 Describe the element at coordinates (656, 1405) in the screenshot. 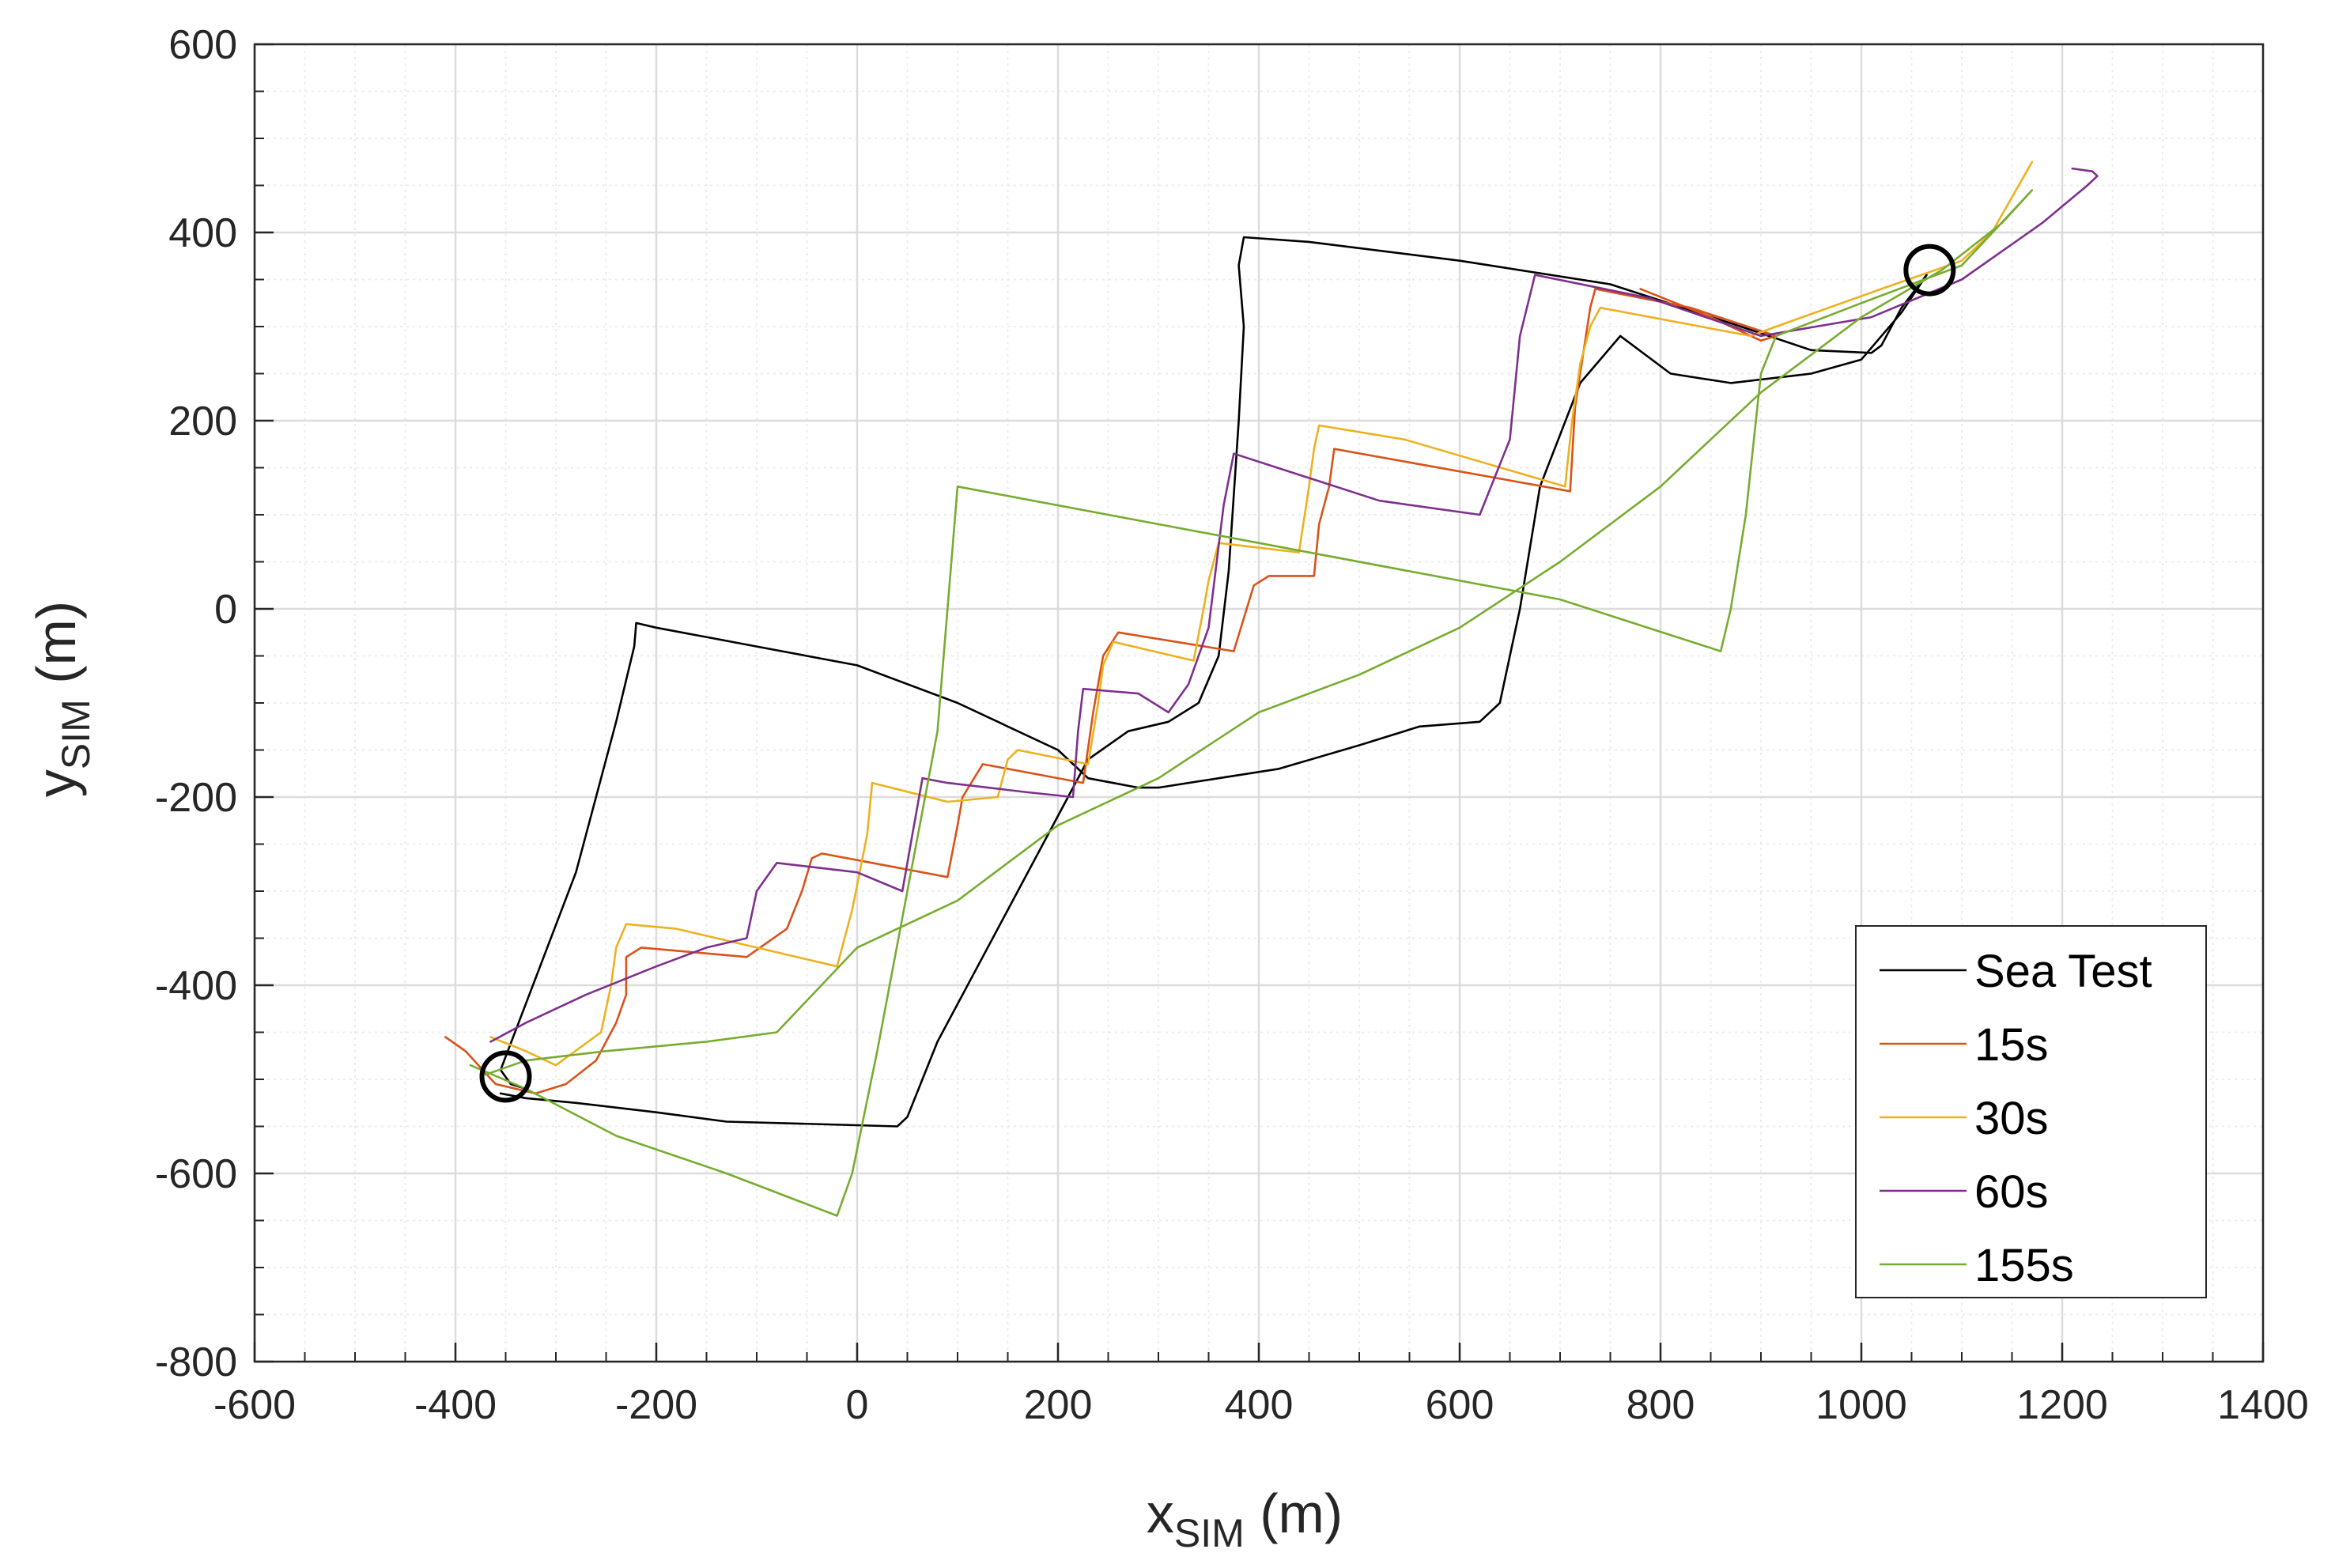

I see `x-tick-label: -200` at that location.